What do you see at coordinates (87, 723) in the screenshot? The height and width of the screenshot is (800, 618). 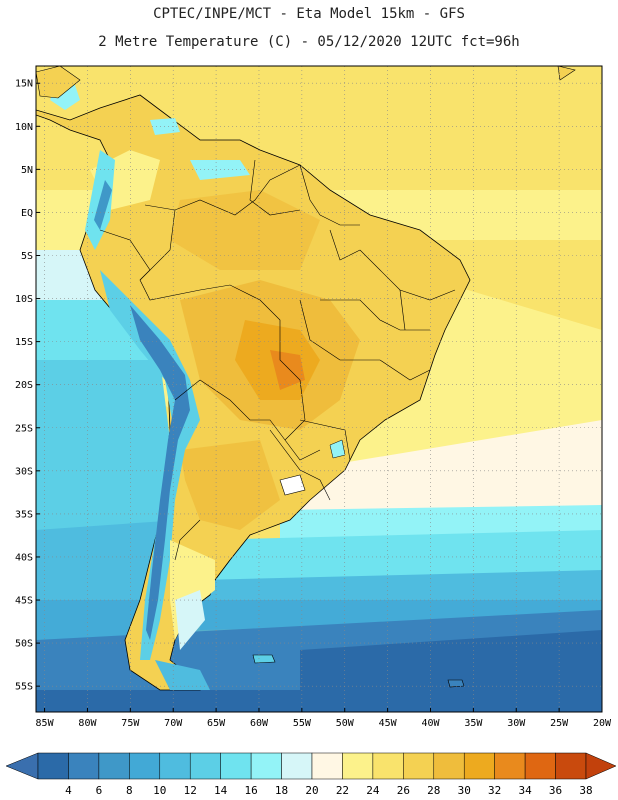 I see `lon-tick-label: 80W` at bounding box center [87, 723].